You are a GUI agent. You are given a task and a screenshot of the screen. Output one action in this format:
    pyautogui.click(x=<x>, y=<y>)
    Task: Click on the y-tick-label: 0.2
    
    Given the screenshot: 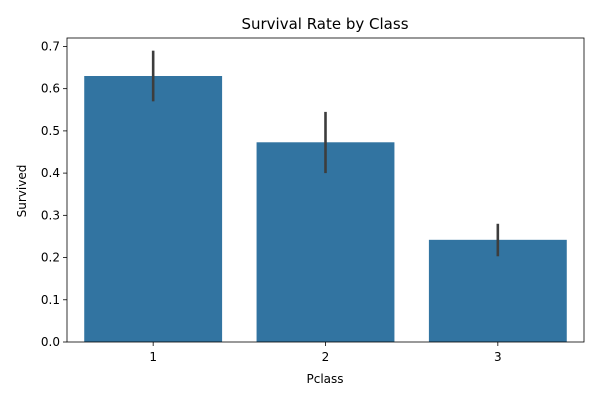 What is the action you would take?
    pyautogui.click(x=50, y=258)
    